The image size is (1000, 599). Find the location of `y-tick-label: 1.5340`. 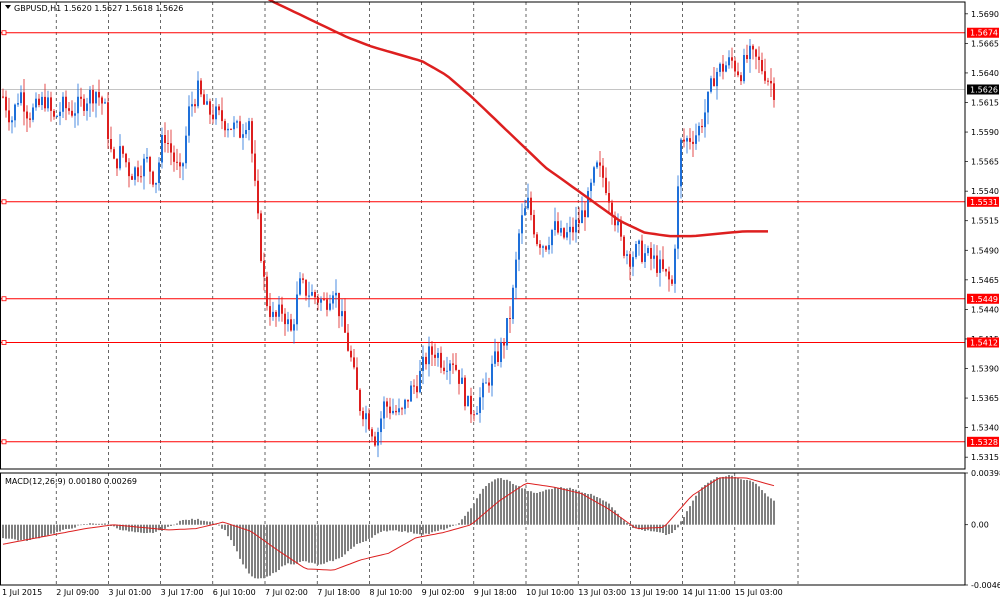

y-tick-label: 1.5340 is located at coordinates (985, 428).